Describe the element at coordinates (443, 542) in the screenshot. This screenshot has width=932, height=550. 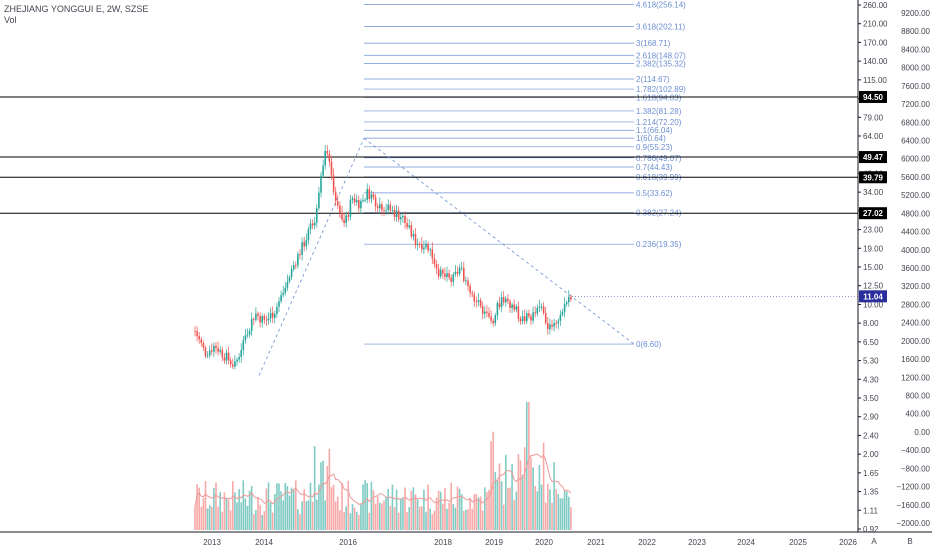
I see `time-tick-label: 2018` at that location.